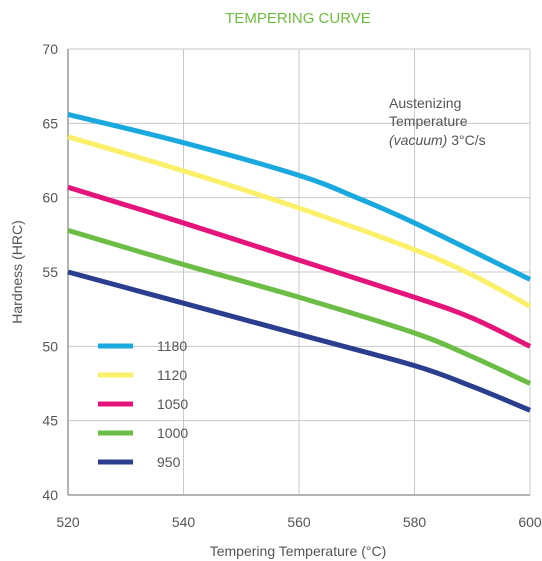 The image size is (542, 561). Describe the element at coordinates (415, 522) in the screenshot. I see `x-tick-label-580: 580` at that location.